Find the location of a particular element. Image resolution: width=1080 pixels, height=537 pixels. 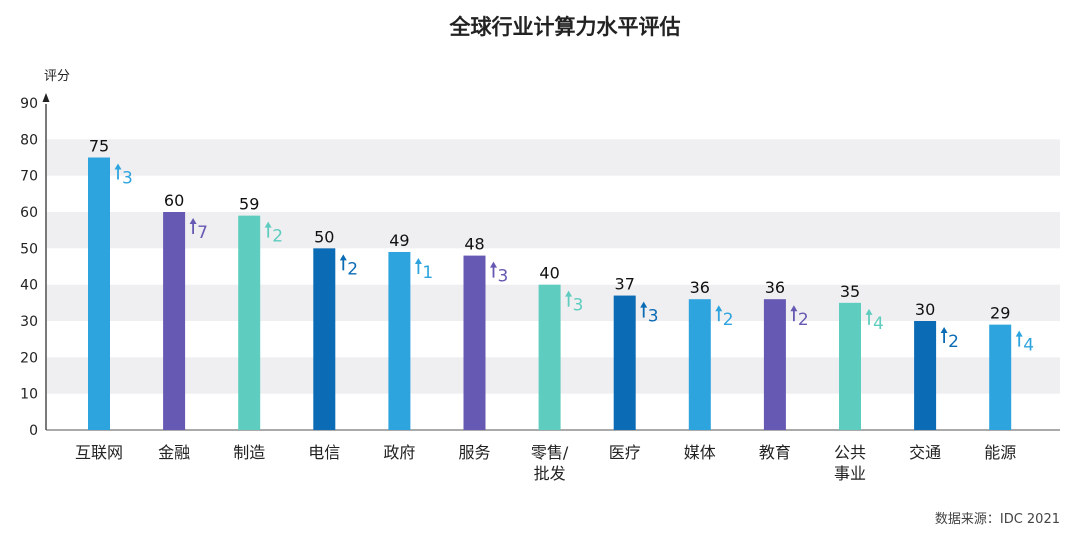

category-label: 零售/ is located at coordinates (550, 452).